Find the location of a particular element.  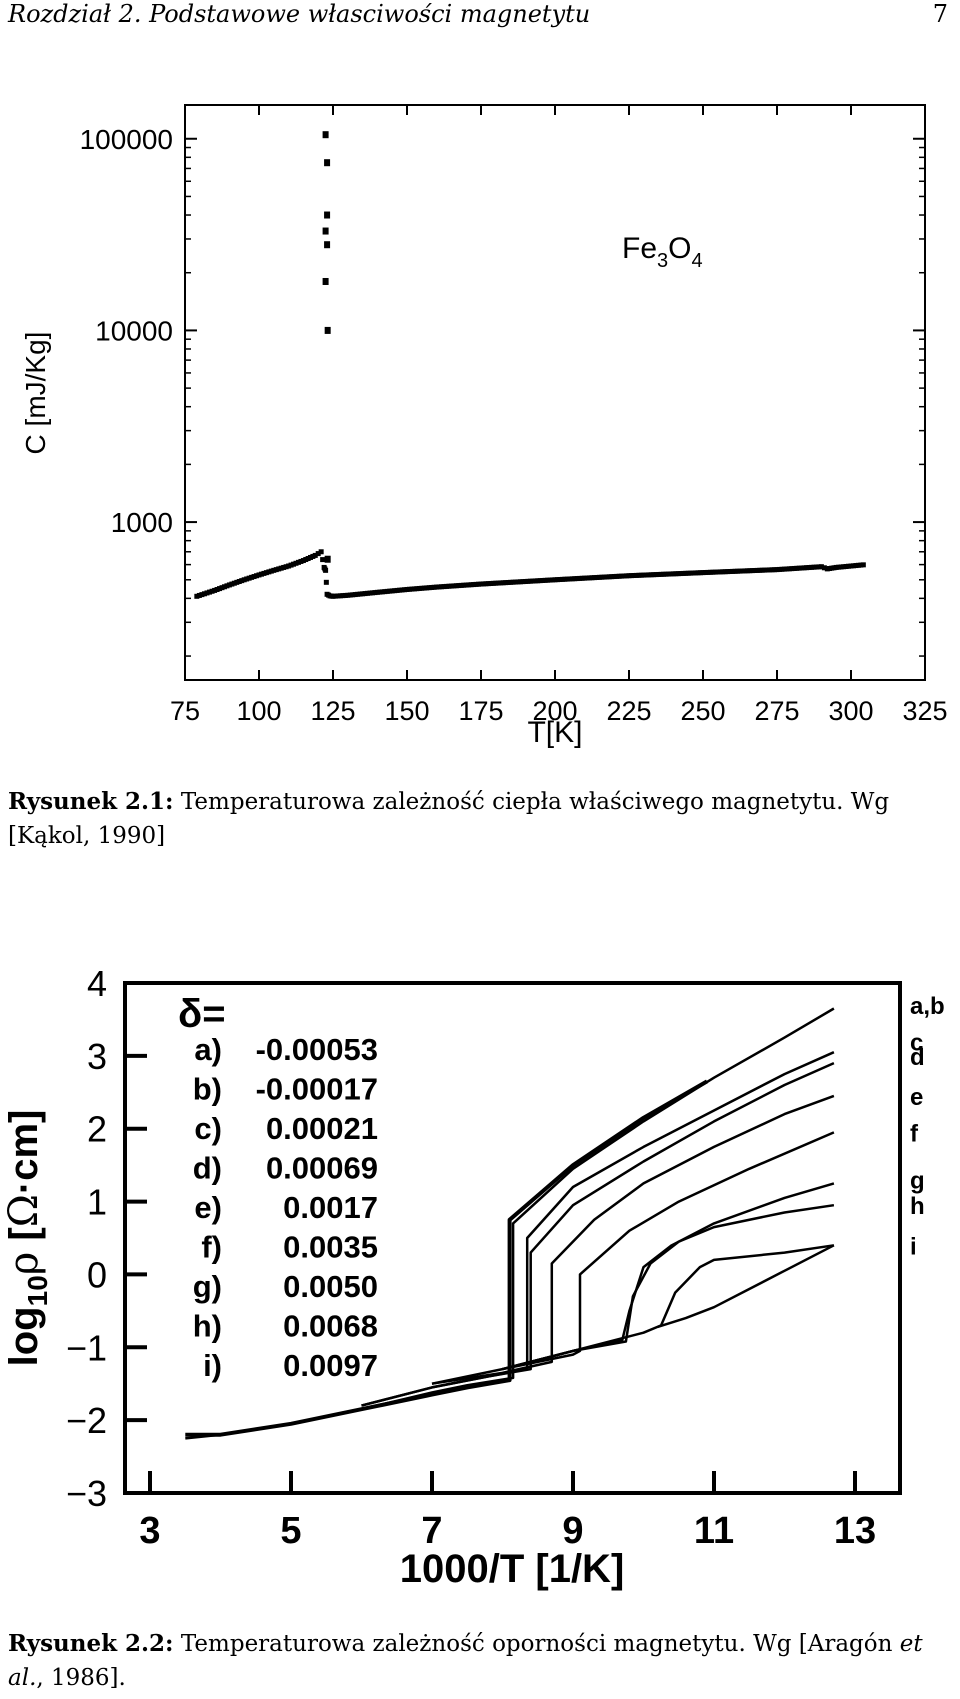

y-tick-label: −1 is located at coordinates (86, 1347).